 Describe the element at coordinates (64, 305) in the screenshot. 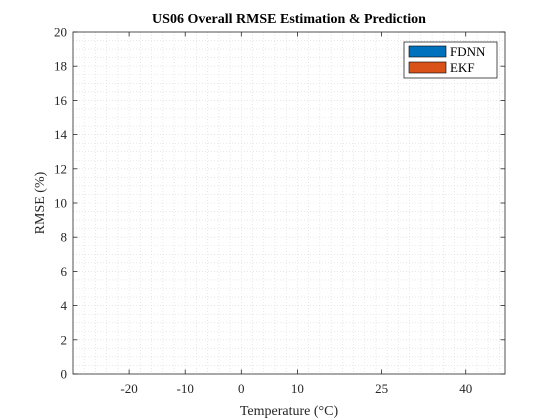

I see `y-tick-label: 4` at that location.